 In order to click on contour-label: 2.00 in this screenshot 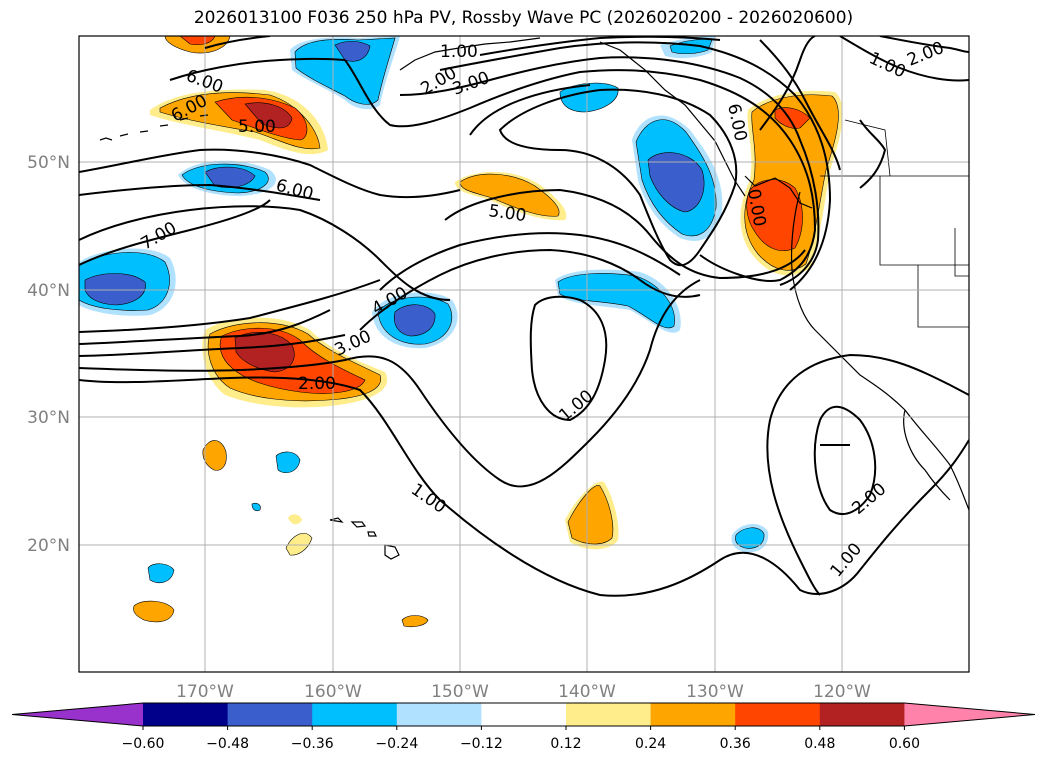, I will do `click(317, 384)`.